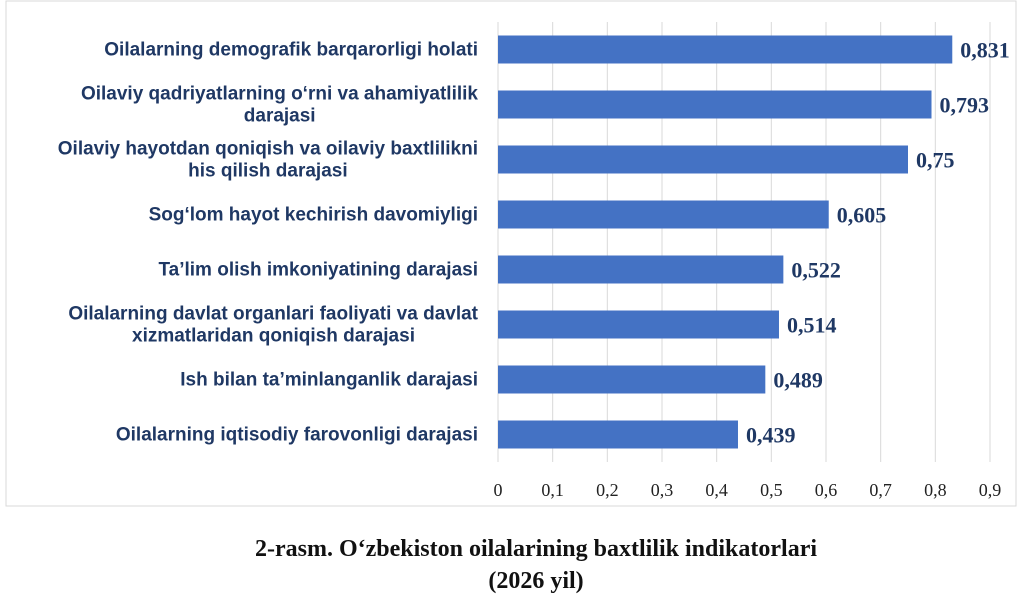  Describe the element at coordinates (965, 105) in the screenshot. I see `data-label: 0,793` at that location.